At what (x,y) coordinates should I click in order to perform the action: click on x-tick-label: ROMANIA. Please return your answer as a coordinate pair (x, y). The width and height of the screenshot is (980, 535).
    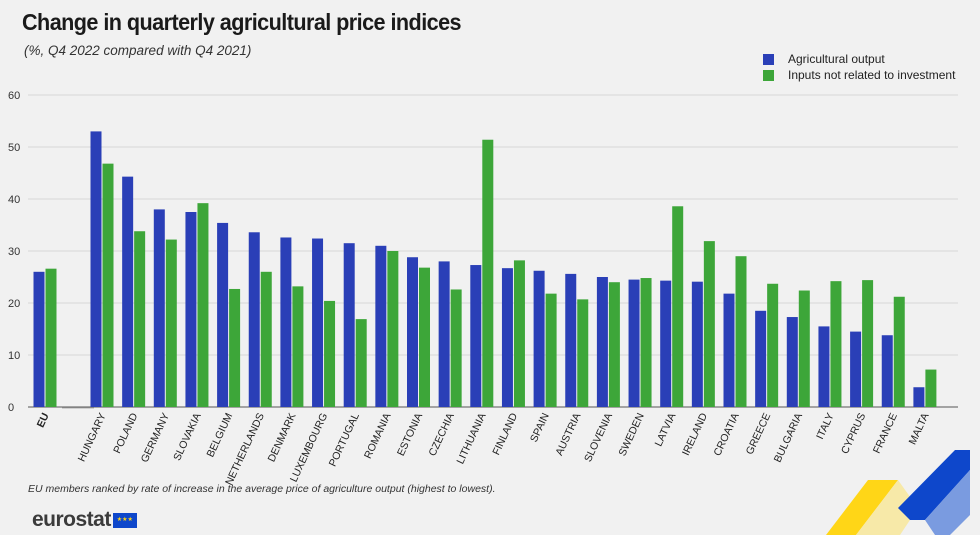
    Looking at the image, I should click on (378, 435).